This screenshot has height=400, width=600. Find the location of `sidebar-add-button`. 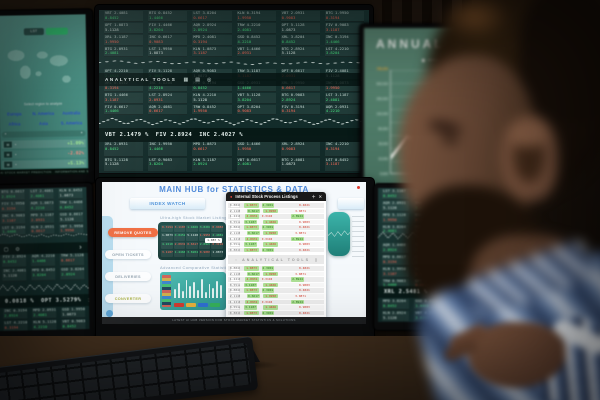

sidebar-add-button is located at coordinates (109, 313).